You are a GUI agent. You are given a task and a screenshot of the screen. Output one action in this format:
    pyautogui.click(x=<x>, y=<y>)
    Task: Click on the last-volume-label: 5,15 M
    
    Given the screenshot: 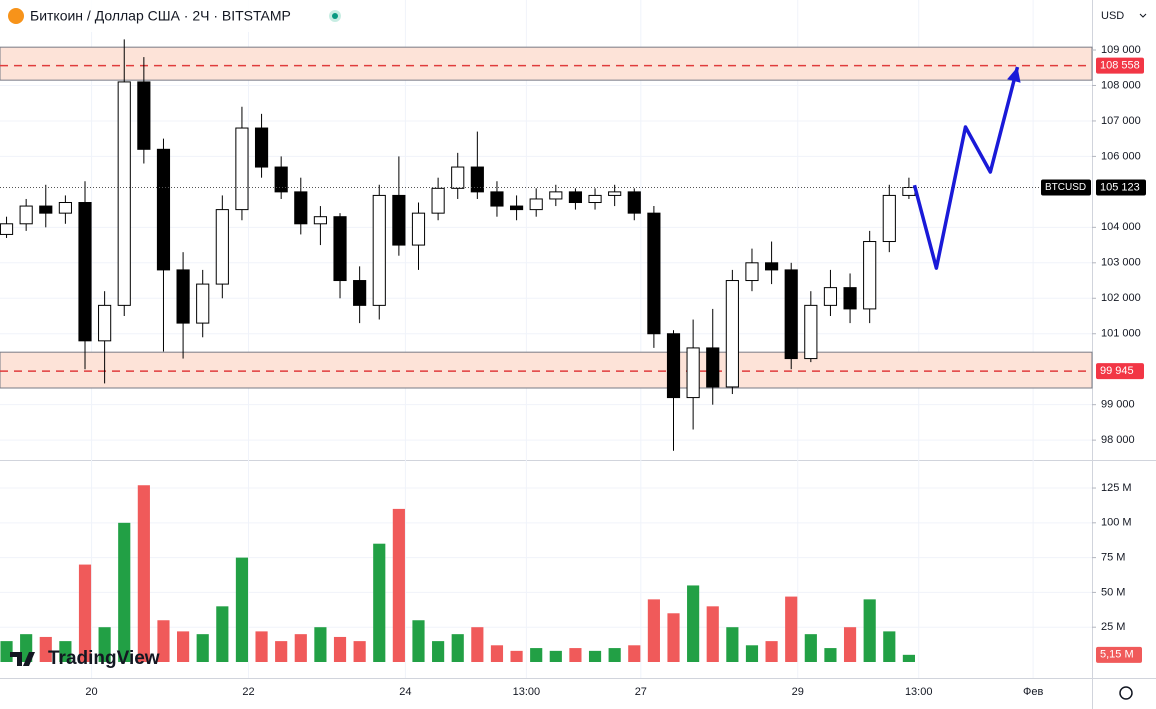 What is the action you would take?
    pyautogui.click(x=1117, y=655)
    